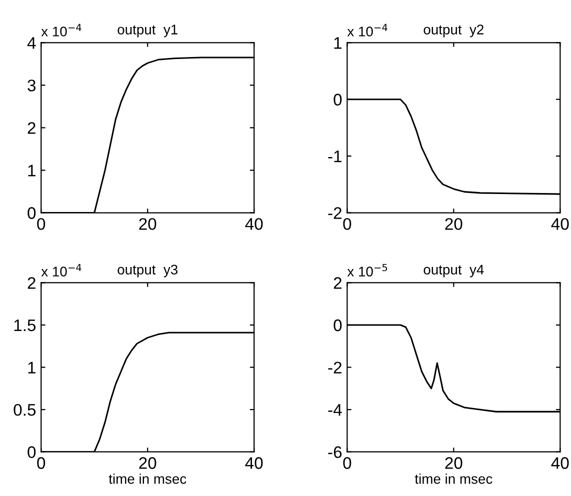 The width and height of the screenshot is (571, 496). What do you see at coordinates (31, 43) in the screenshot?
I see `y-tick-label: 4` at bounding box center [31, 43].